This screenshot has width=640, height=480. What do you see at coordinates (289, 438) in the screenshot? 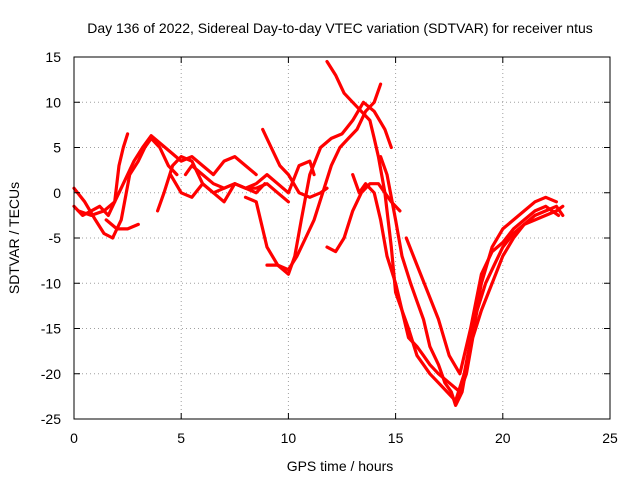
I see `x-tick-label: 10` at bounding box center [289, 438].